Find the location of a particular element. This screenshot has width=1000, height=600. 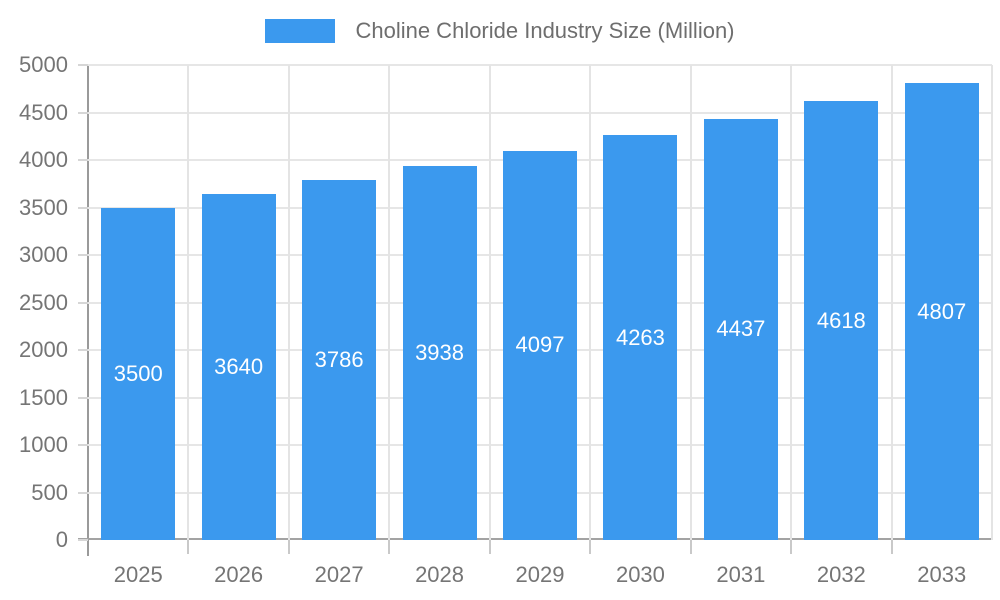

x-axis-tick-label: 2026 is located at coordinates (239, 574).